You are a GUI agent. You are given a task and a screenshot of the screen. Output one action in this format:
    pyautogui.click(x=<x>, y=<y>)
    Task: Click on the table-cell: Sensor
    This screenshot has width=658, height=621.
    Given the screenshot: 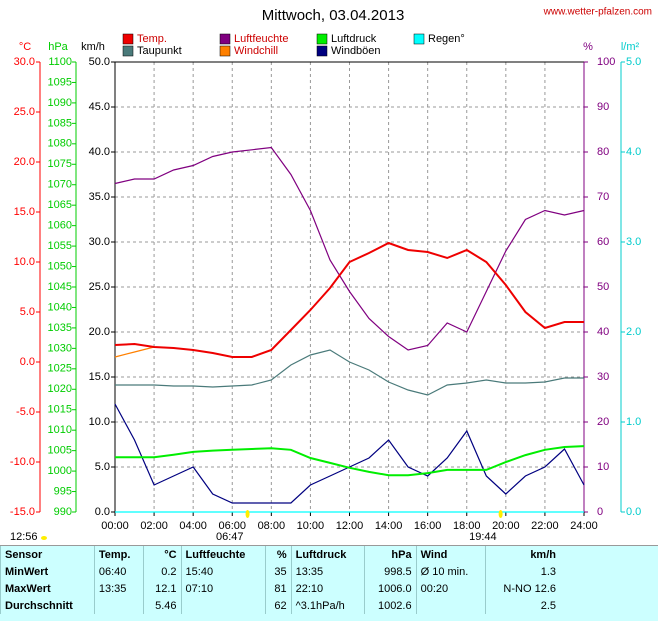 What is the action you would take?
    pyautogui.click(x=47, y=554)
    